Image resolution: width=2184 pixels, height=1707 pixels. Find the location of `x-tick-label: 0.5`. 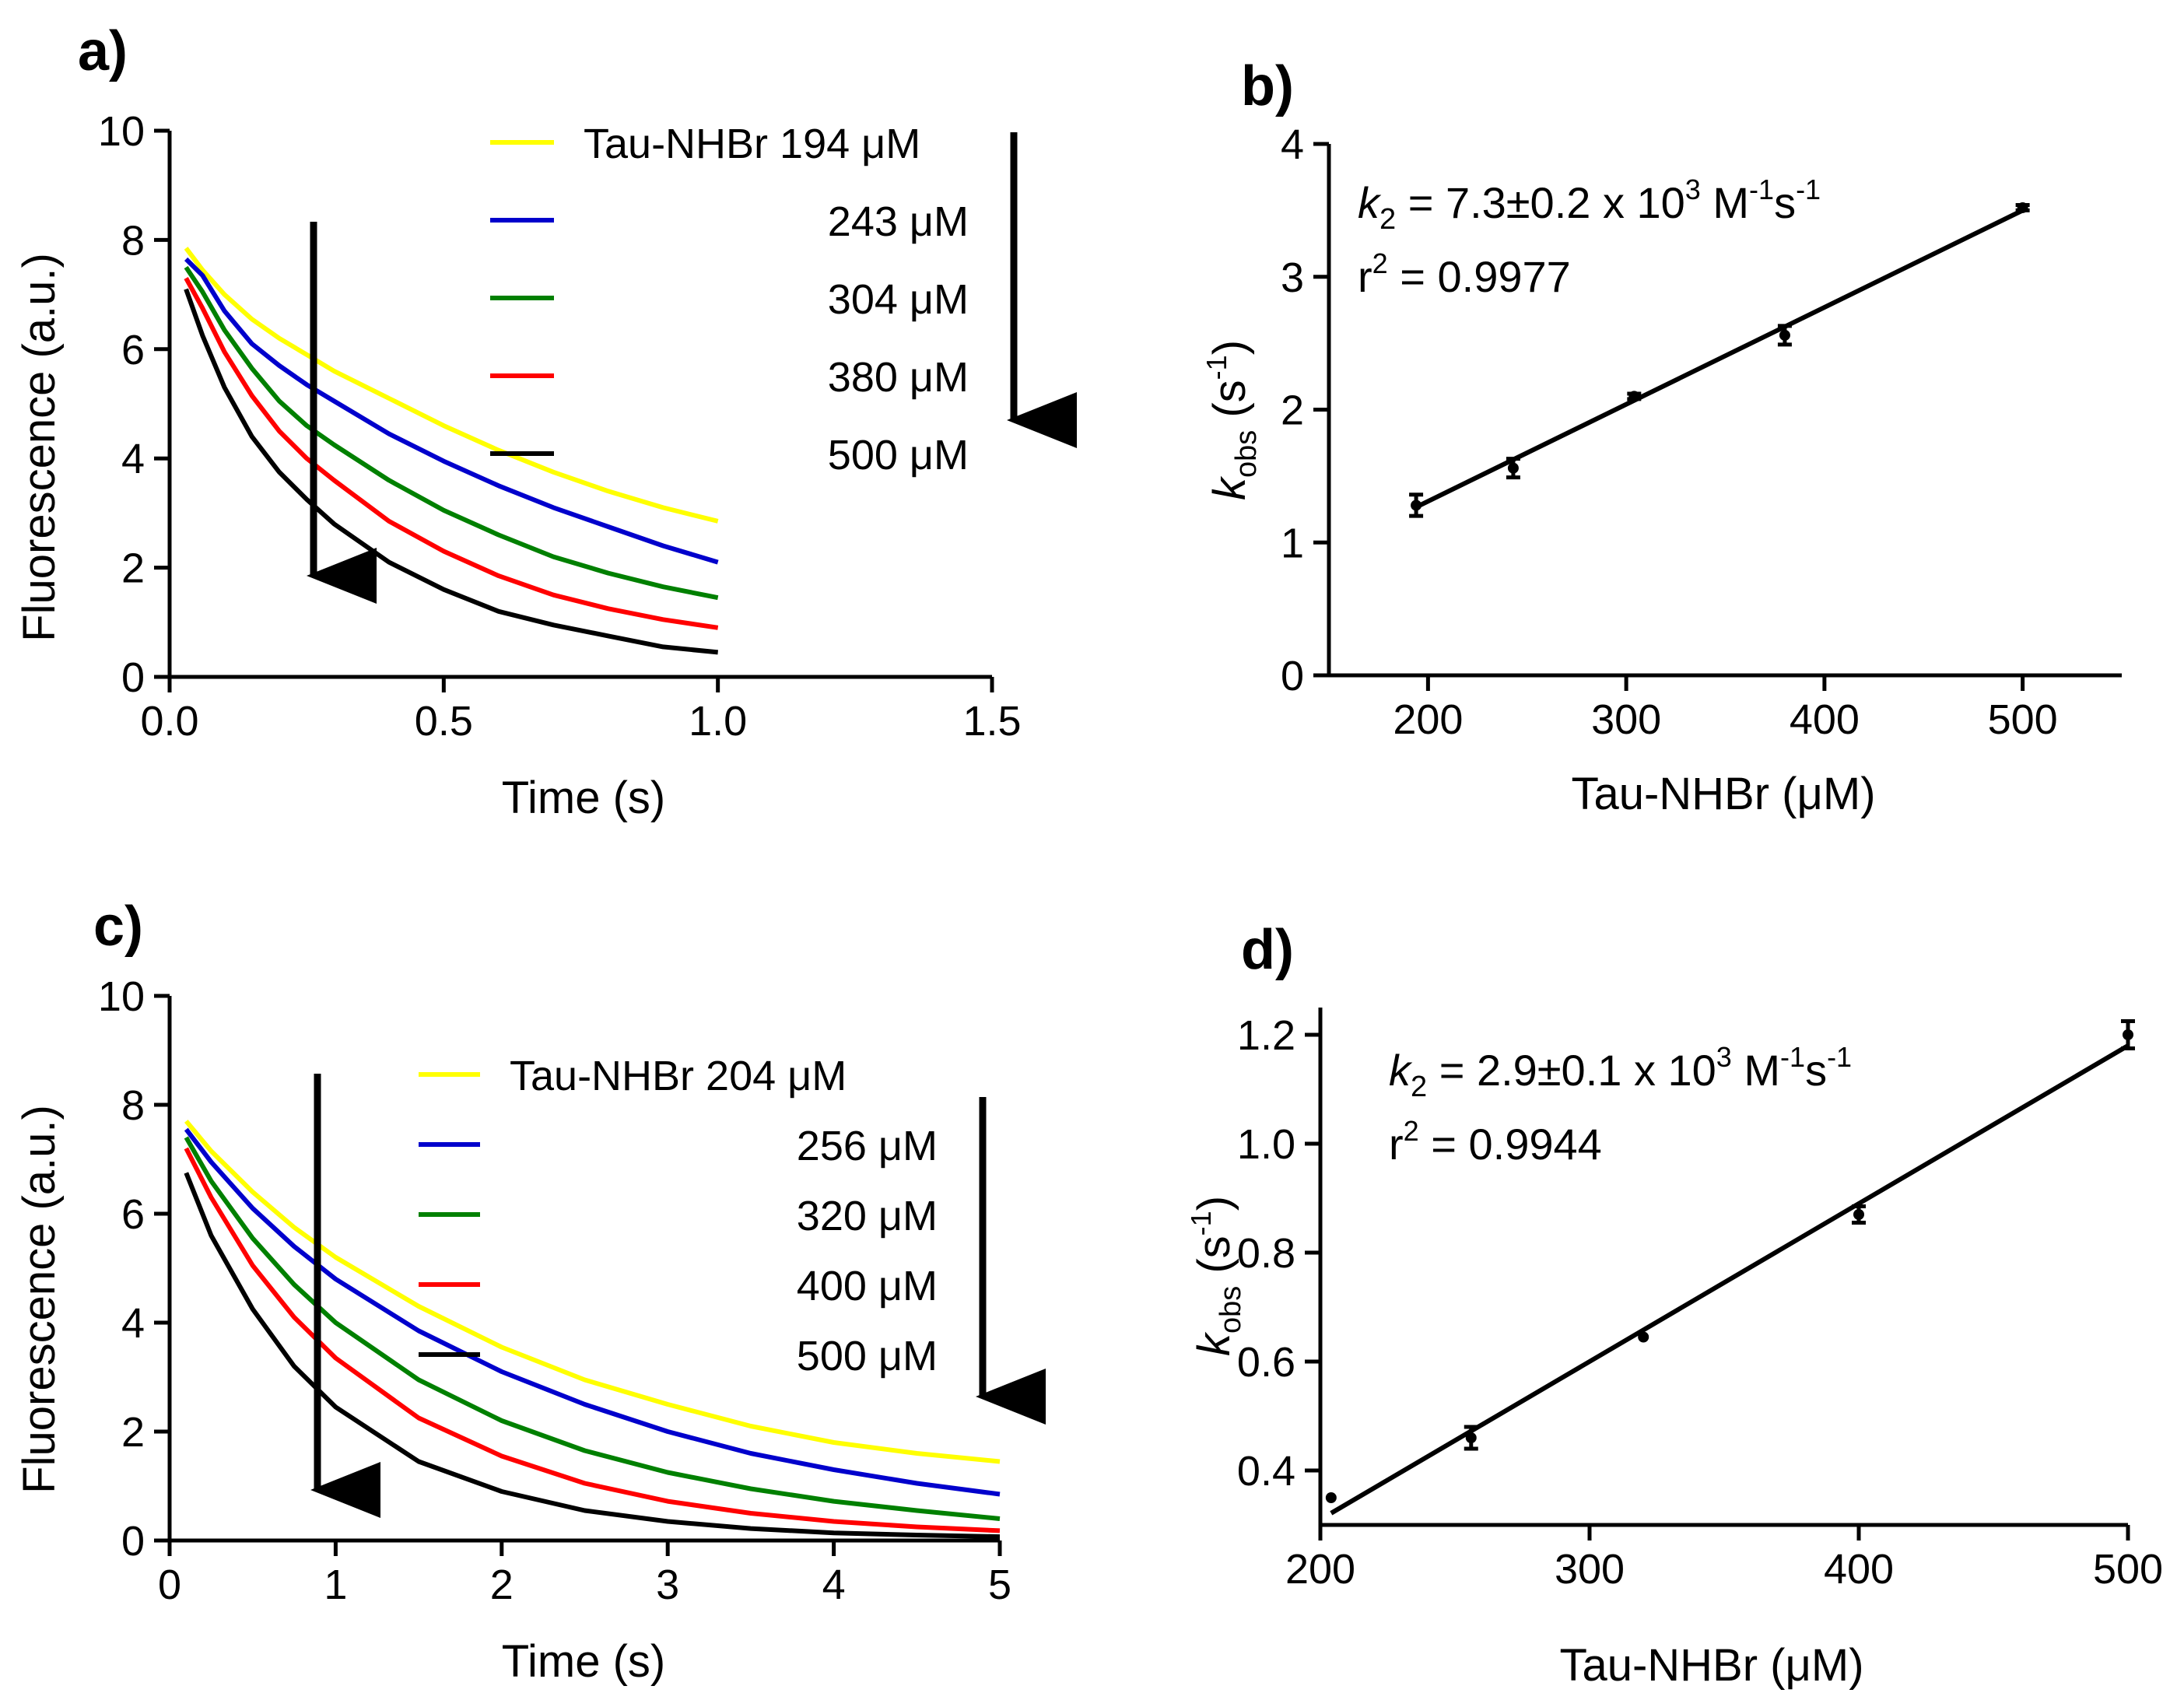

x-tick-label: 0.5 is located at coordinates (444, 721).